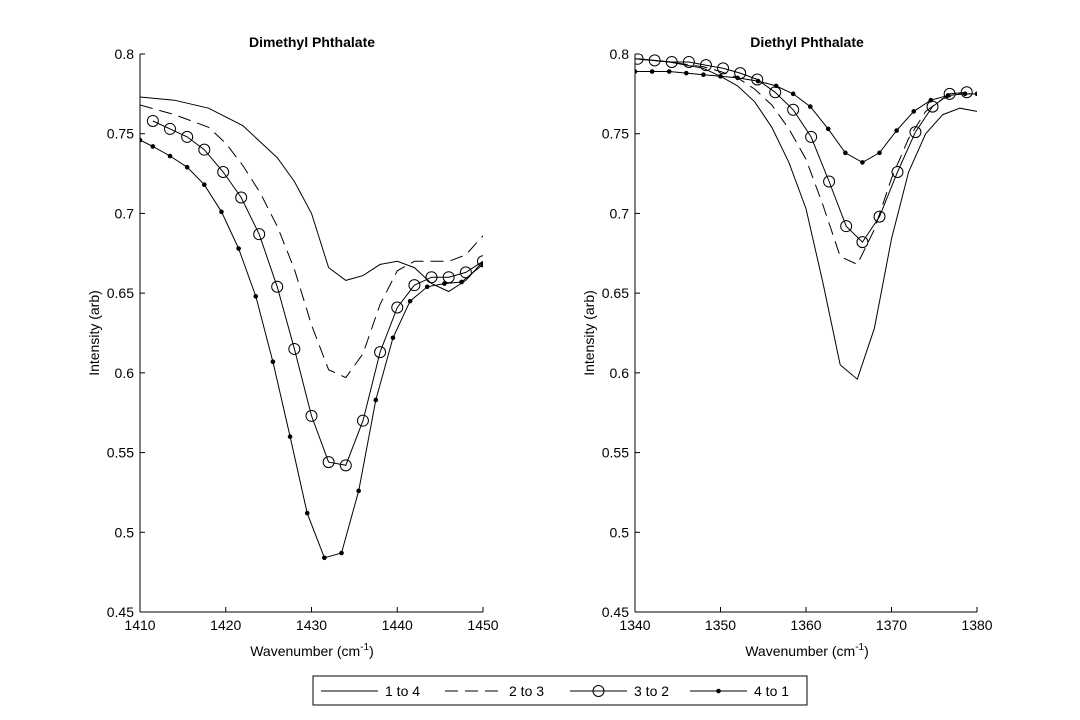  Describe the element at coordinates (720, 625) in the screenshot. I see `x-tick-label: 1350` at that location.